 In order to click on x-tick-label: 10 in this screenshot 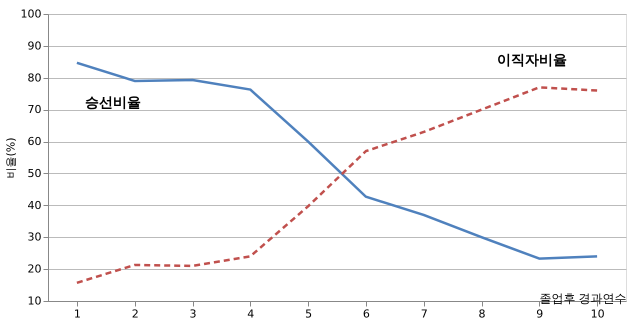, I will do `click(597, 314)`.